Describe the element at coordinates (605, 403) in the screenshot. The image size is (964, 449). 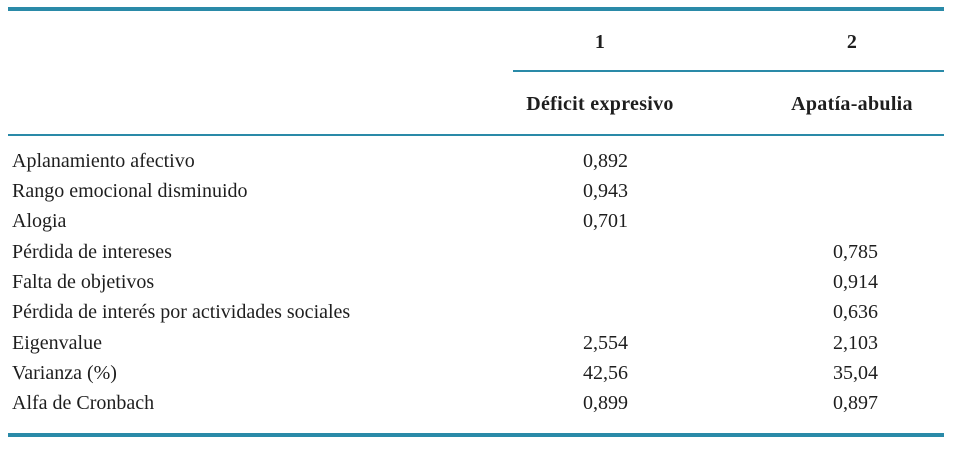
I see `row-value-col1: 0,899` at that location.